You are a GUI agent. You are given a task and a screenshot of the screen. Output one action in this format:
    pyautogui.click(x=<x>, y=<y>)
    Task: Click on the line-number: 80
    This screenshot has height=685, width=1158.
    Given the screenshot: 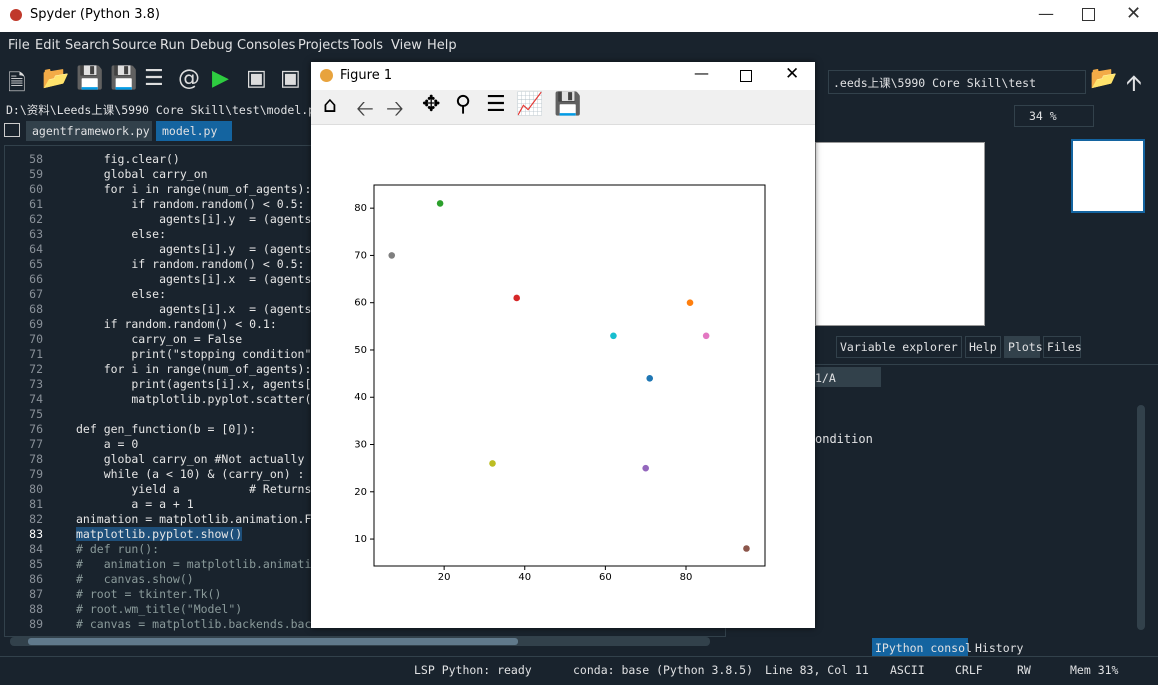 What is the action you would take?
    pyautogui.click(x=36, y=489)
    